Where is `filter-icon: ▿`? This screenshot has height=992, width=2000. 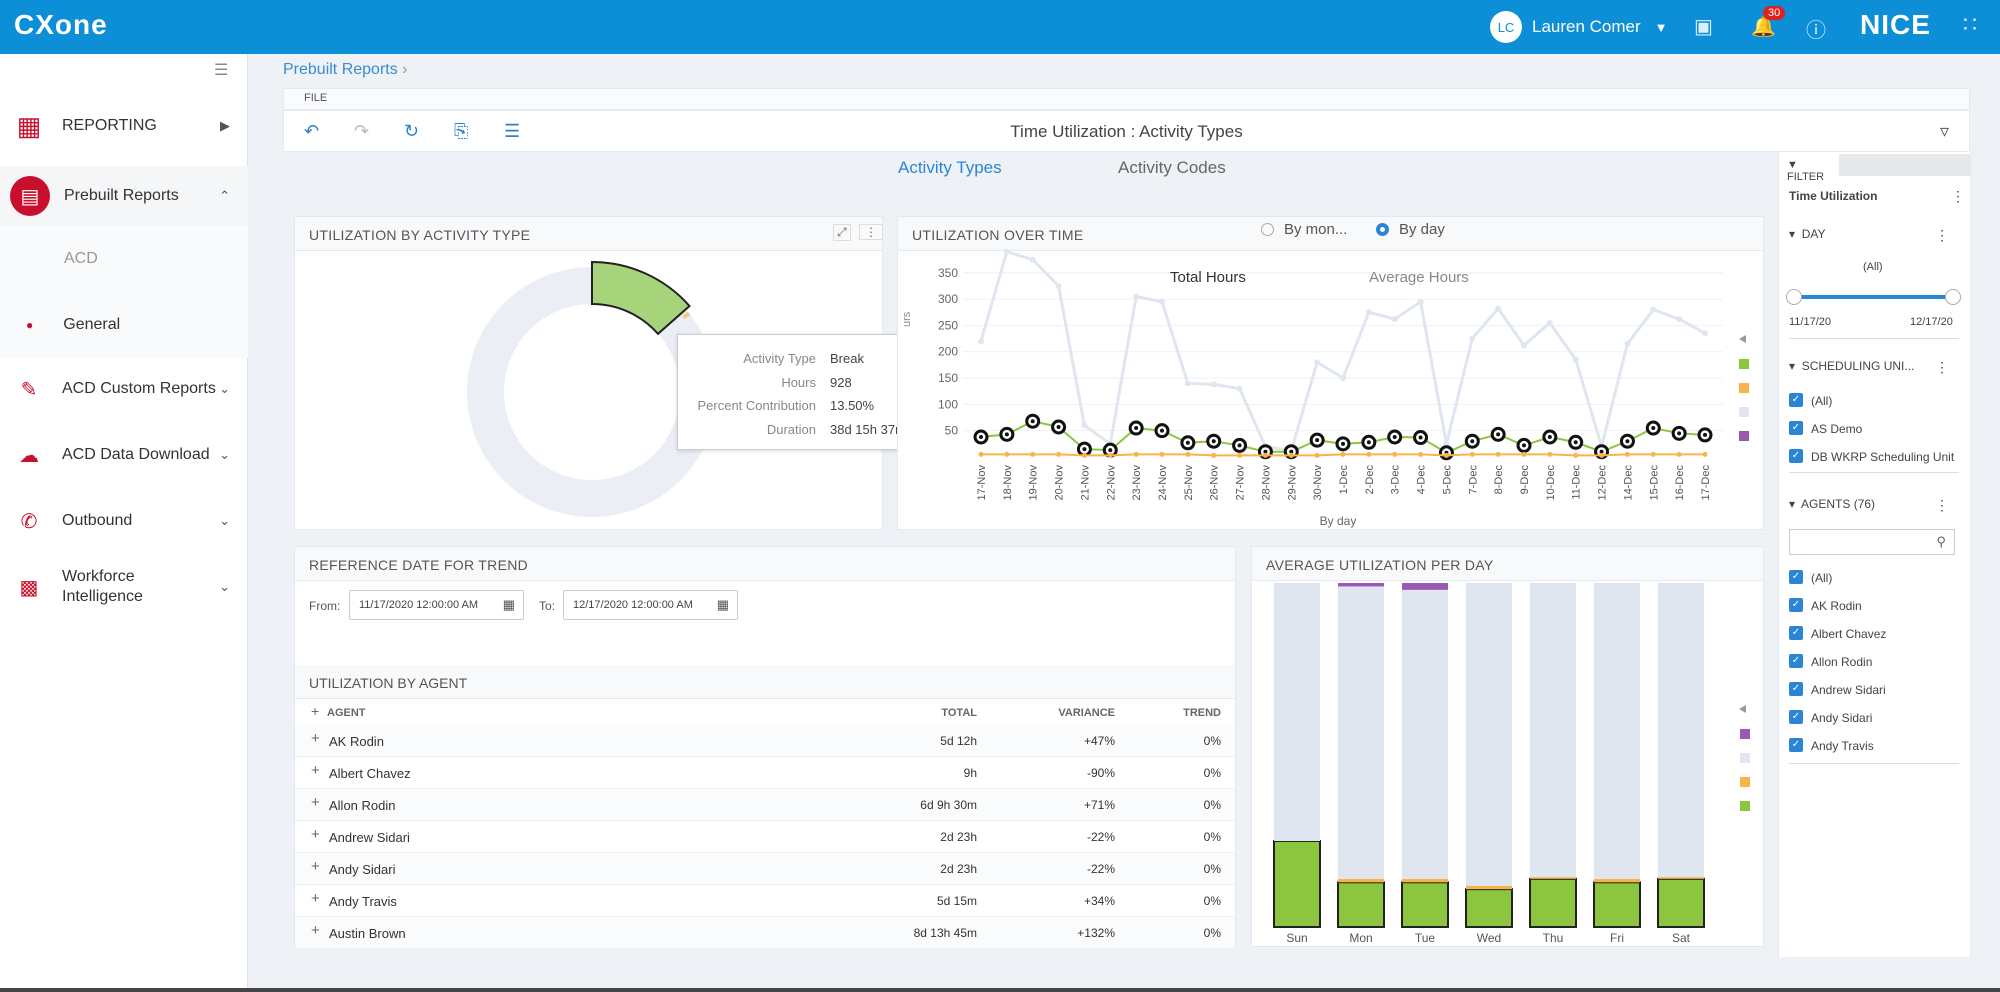 filter-icon: ▿ is located at coordinates (1944, 131).